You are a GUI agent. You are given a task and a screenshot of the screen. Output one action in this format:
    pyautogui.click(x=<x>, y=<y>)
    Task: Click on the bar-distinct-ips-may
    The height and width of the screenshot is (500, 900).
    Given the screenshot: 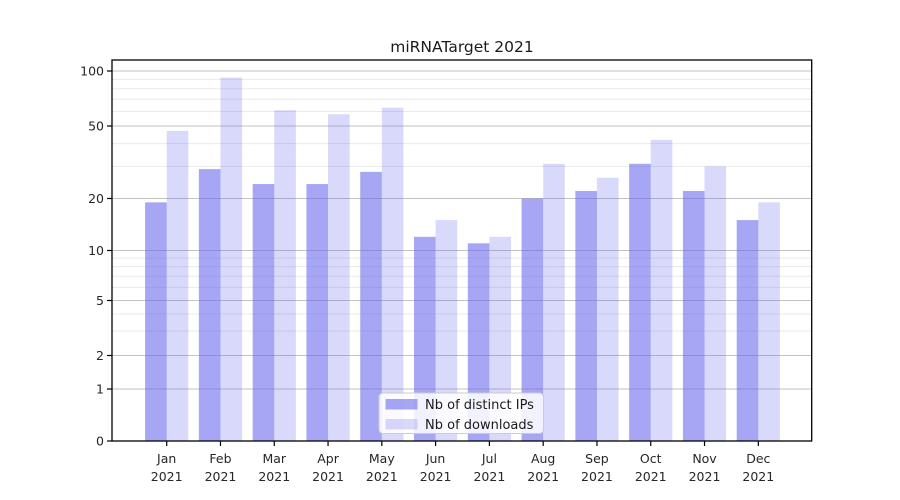 What is the action you would take?
    pyautogui.click(x=371, y=306)
    